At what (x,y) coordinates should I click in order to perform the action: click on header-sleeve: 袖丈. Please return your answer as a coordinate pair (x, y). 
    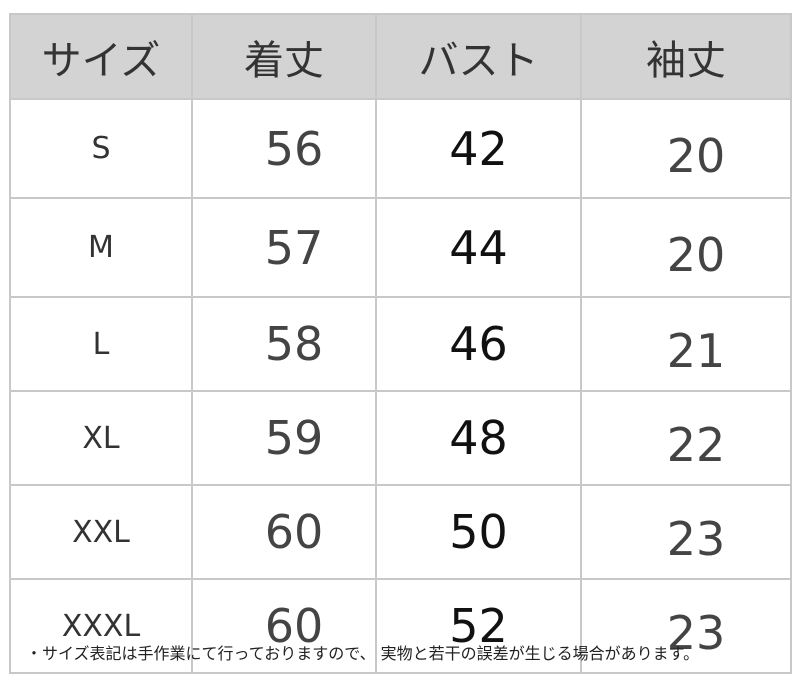
    Looking at the image, I should click on (686, 56).